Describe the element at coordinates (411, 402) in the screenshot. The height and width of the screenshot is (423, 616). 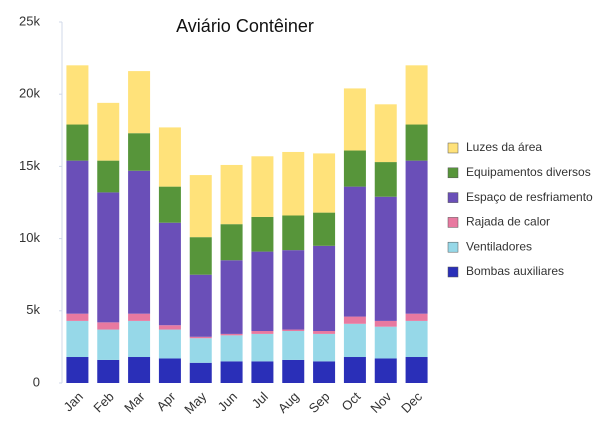
I see `x-tick-label: Dec` at that location.